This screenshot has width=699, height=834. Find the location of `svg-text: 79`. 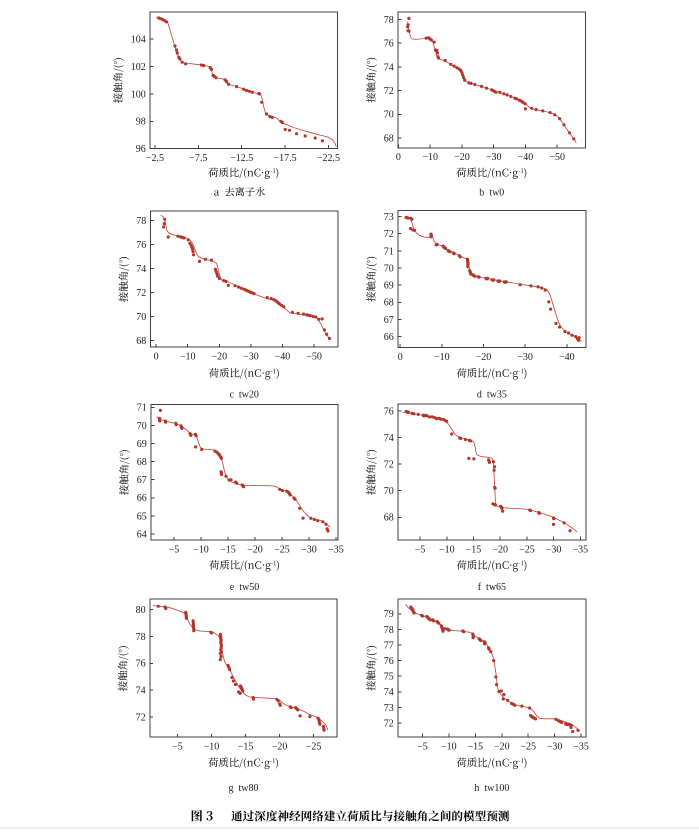

svg-text: 79 is located at coordinates (389, 614).